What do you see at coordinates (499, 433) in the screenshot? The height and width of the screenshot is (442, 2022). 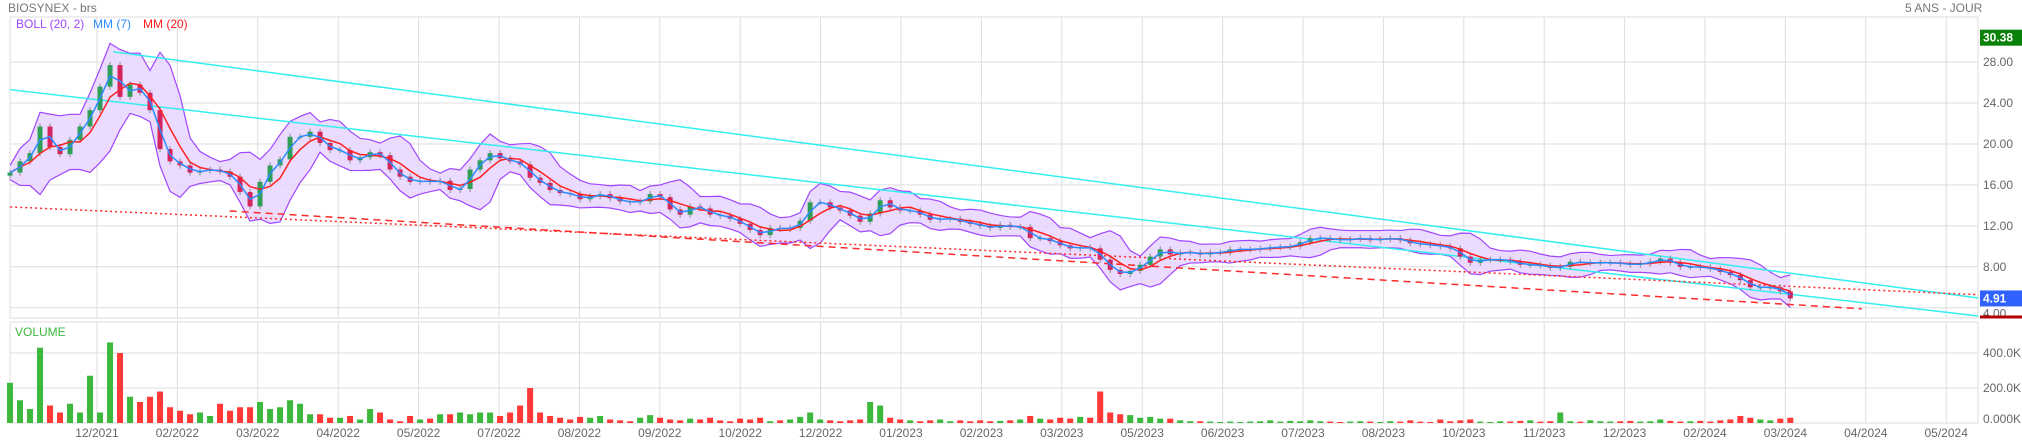 I see `x-tick-label: 07/2022` at bounding box center [499, 433].